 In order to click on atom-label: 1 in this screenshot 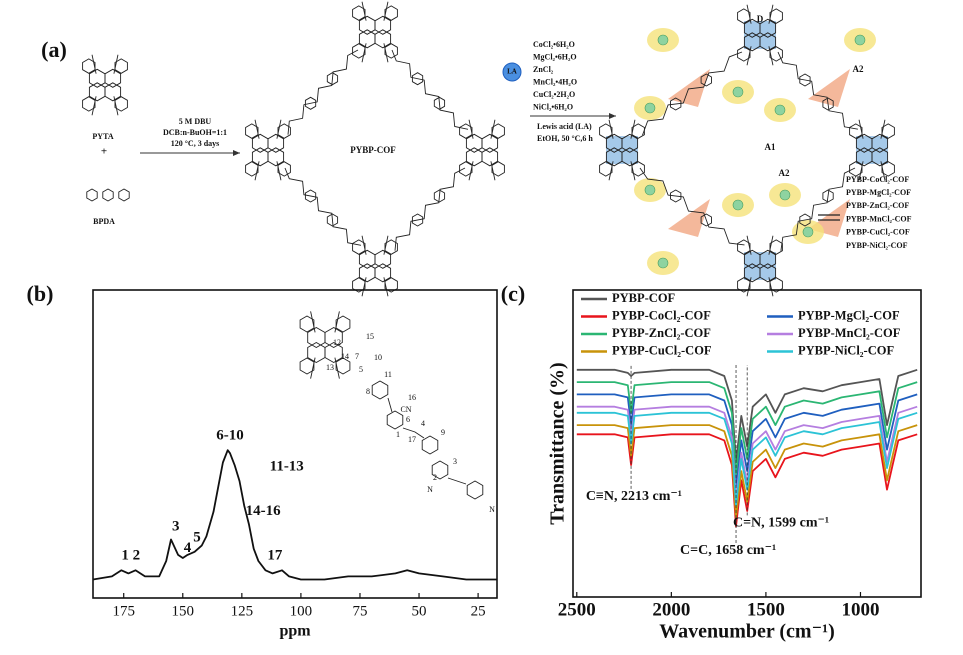, I will do `click(398, 434)`.